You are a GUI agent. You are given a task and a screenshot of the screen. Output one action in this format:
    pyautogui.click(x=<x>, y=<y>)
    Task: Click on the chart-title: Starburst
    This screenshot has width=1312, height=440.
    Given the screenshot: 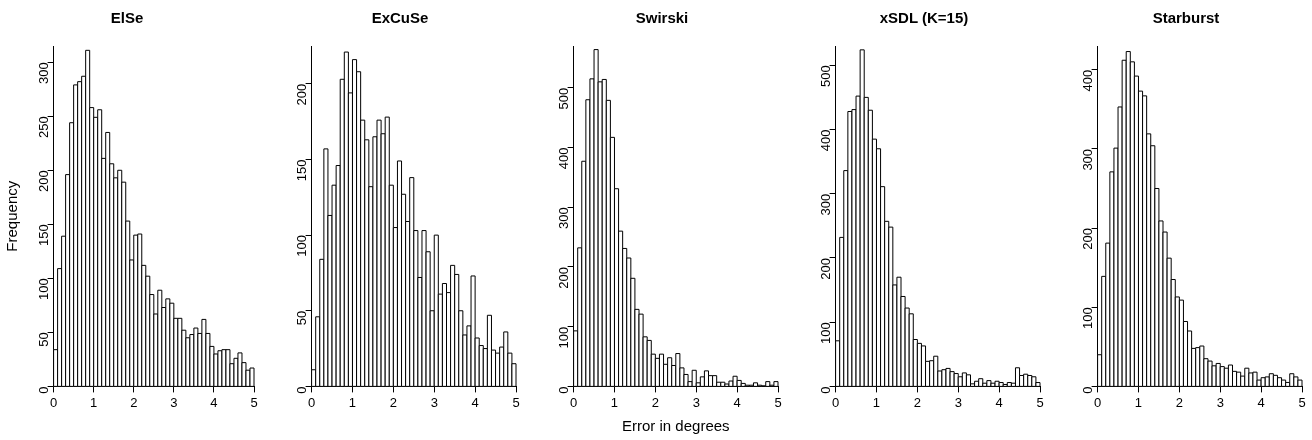 What is the action you would take?
    pyautogui.click(x=1186, y=18)
    